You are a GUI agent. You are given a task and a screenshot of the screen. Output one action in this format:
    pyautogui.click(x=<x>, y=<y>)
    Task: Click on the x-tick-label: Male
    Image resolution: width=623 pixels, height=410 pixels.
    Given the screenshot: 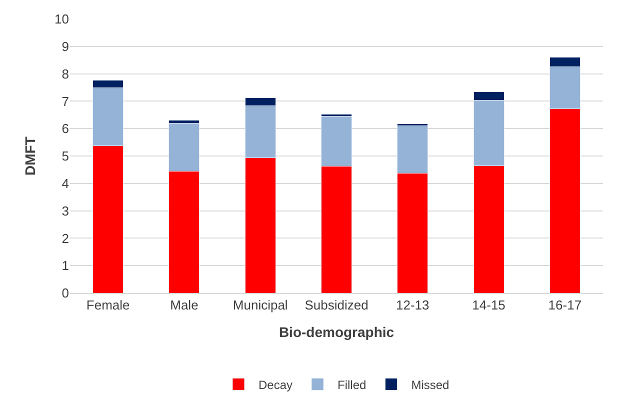 What is the action you would take?
    pyautogui.click(x=184, y=305)
    